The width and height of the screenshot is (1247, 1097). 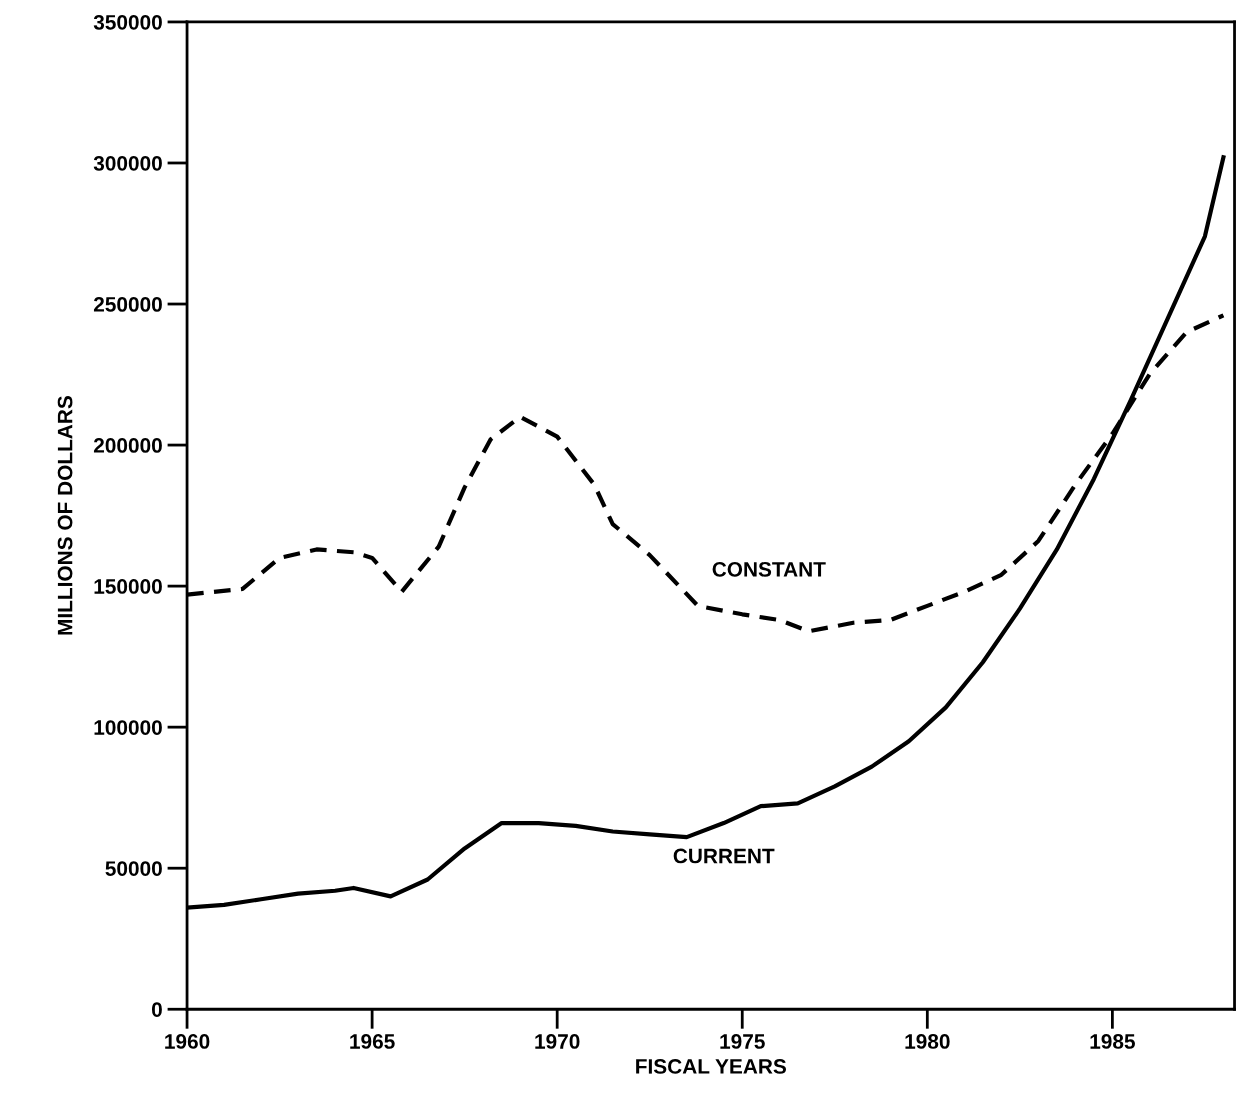 What do you see at coordinates (557, 1041) in the screenshot?
I see `x-tick-label: 1970` at bounding box center [557, 1041].